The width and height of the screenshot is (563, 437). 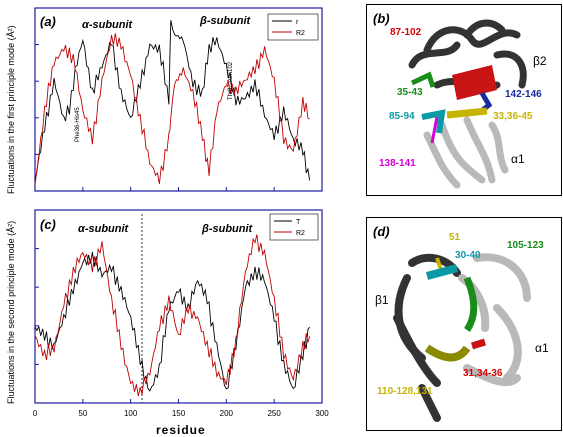 What do you see at coordinates (298, 222) in the screenshot?
I see `legend-c-label-0: T` at bounding box center [298, 222].